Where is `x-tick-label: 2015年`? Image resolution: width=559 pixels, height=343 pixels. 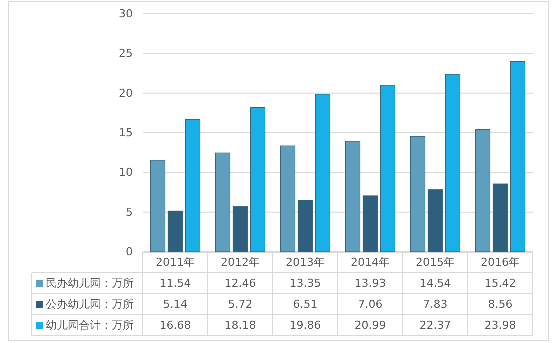 x-tick-label: 2015年 is located at coordinates (435, 262).